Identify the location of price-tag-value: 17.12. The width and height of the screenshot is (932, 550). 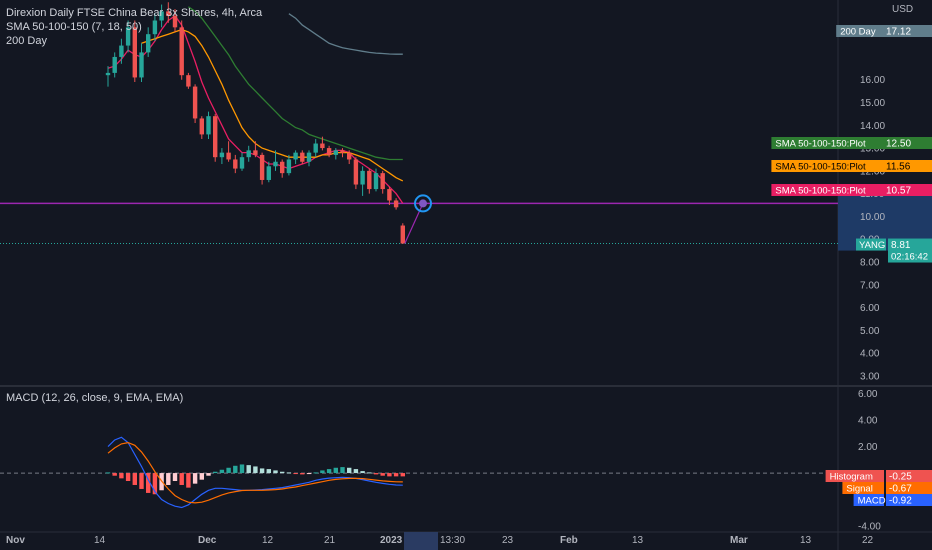
(898, 32).